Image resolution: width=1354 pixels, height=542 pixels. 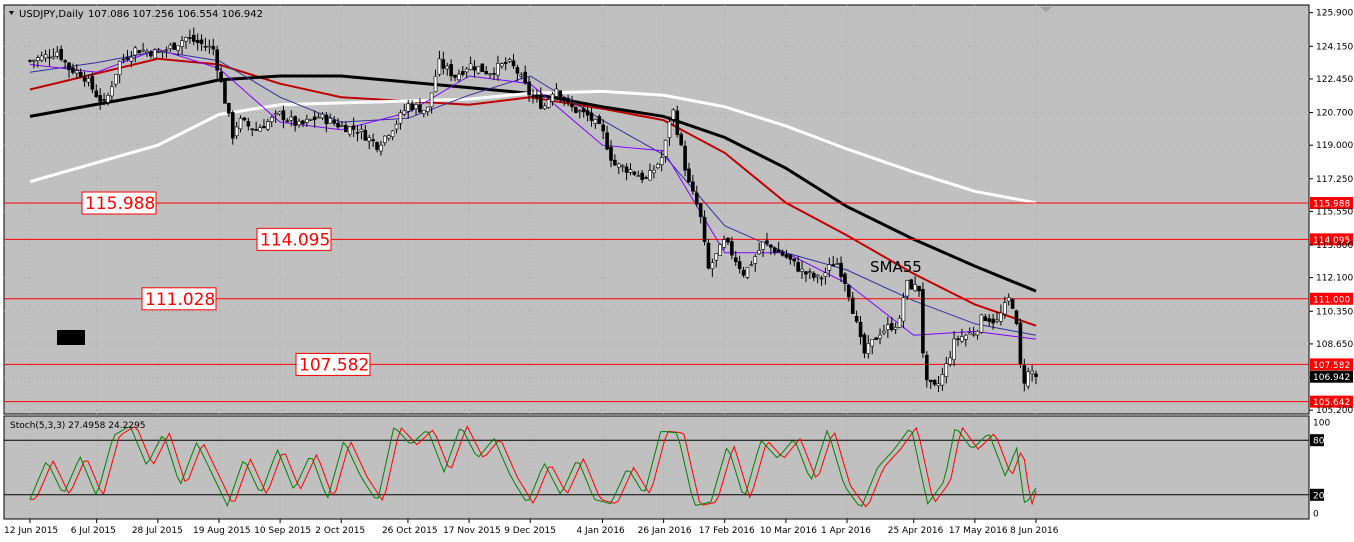 I want to click on dropdown-triangle-icon, so click(x=11, y=13).